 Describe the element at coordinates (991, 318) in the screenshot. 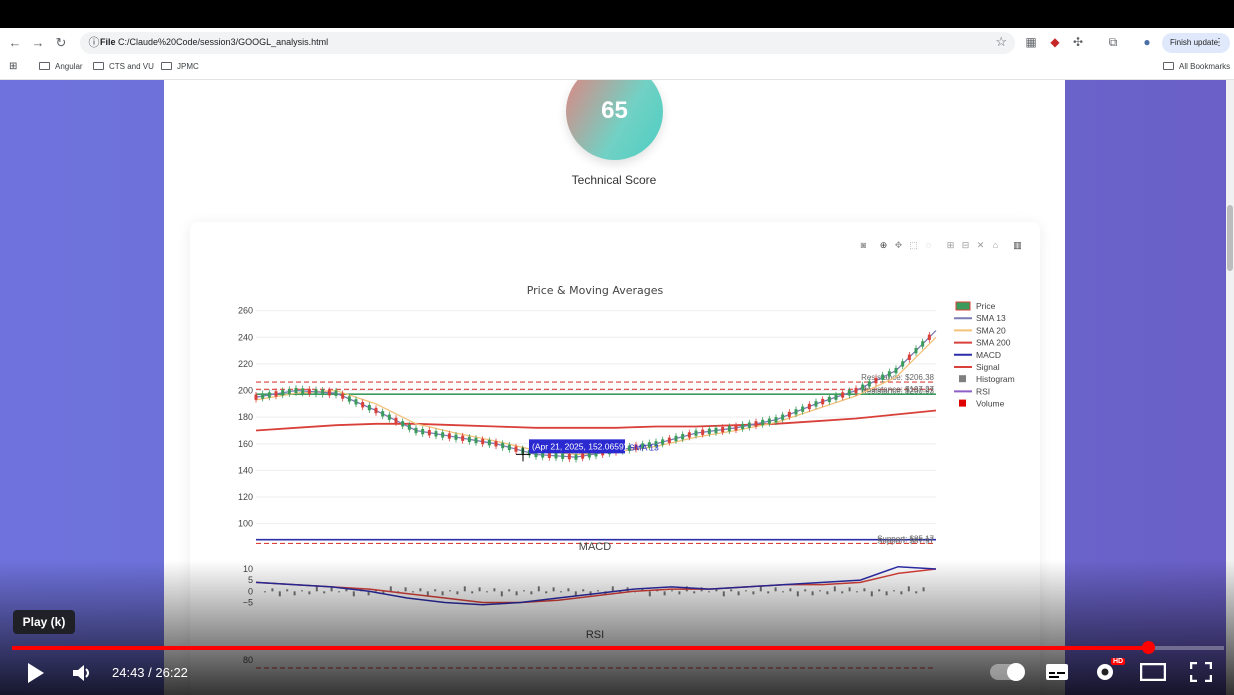

I see `legend-label: SMA 13` at that location.